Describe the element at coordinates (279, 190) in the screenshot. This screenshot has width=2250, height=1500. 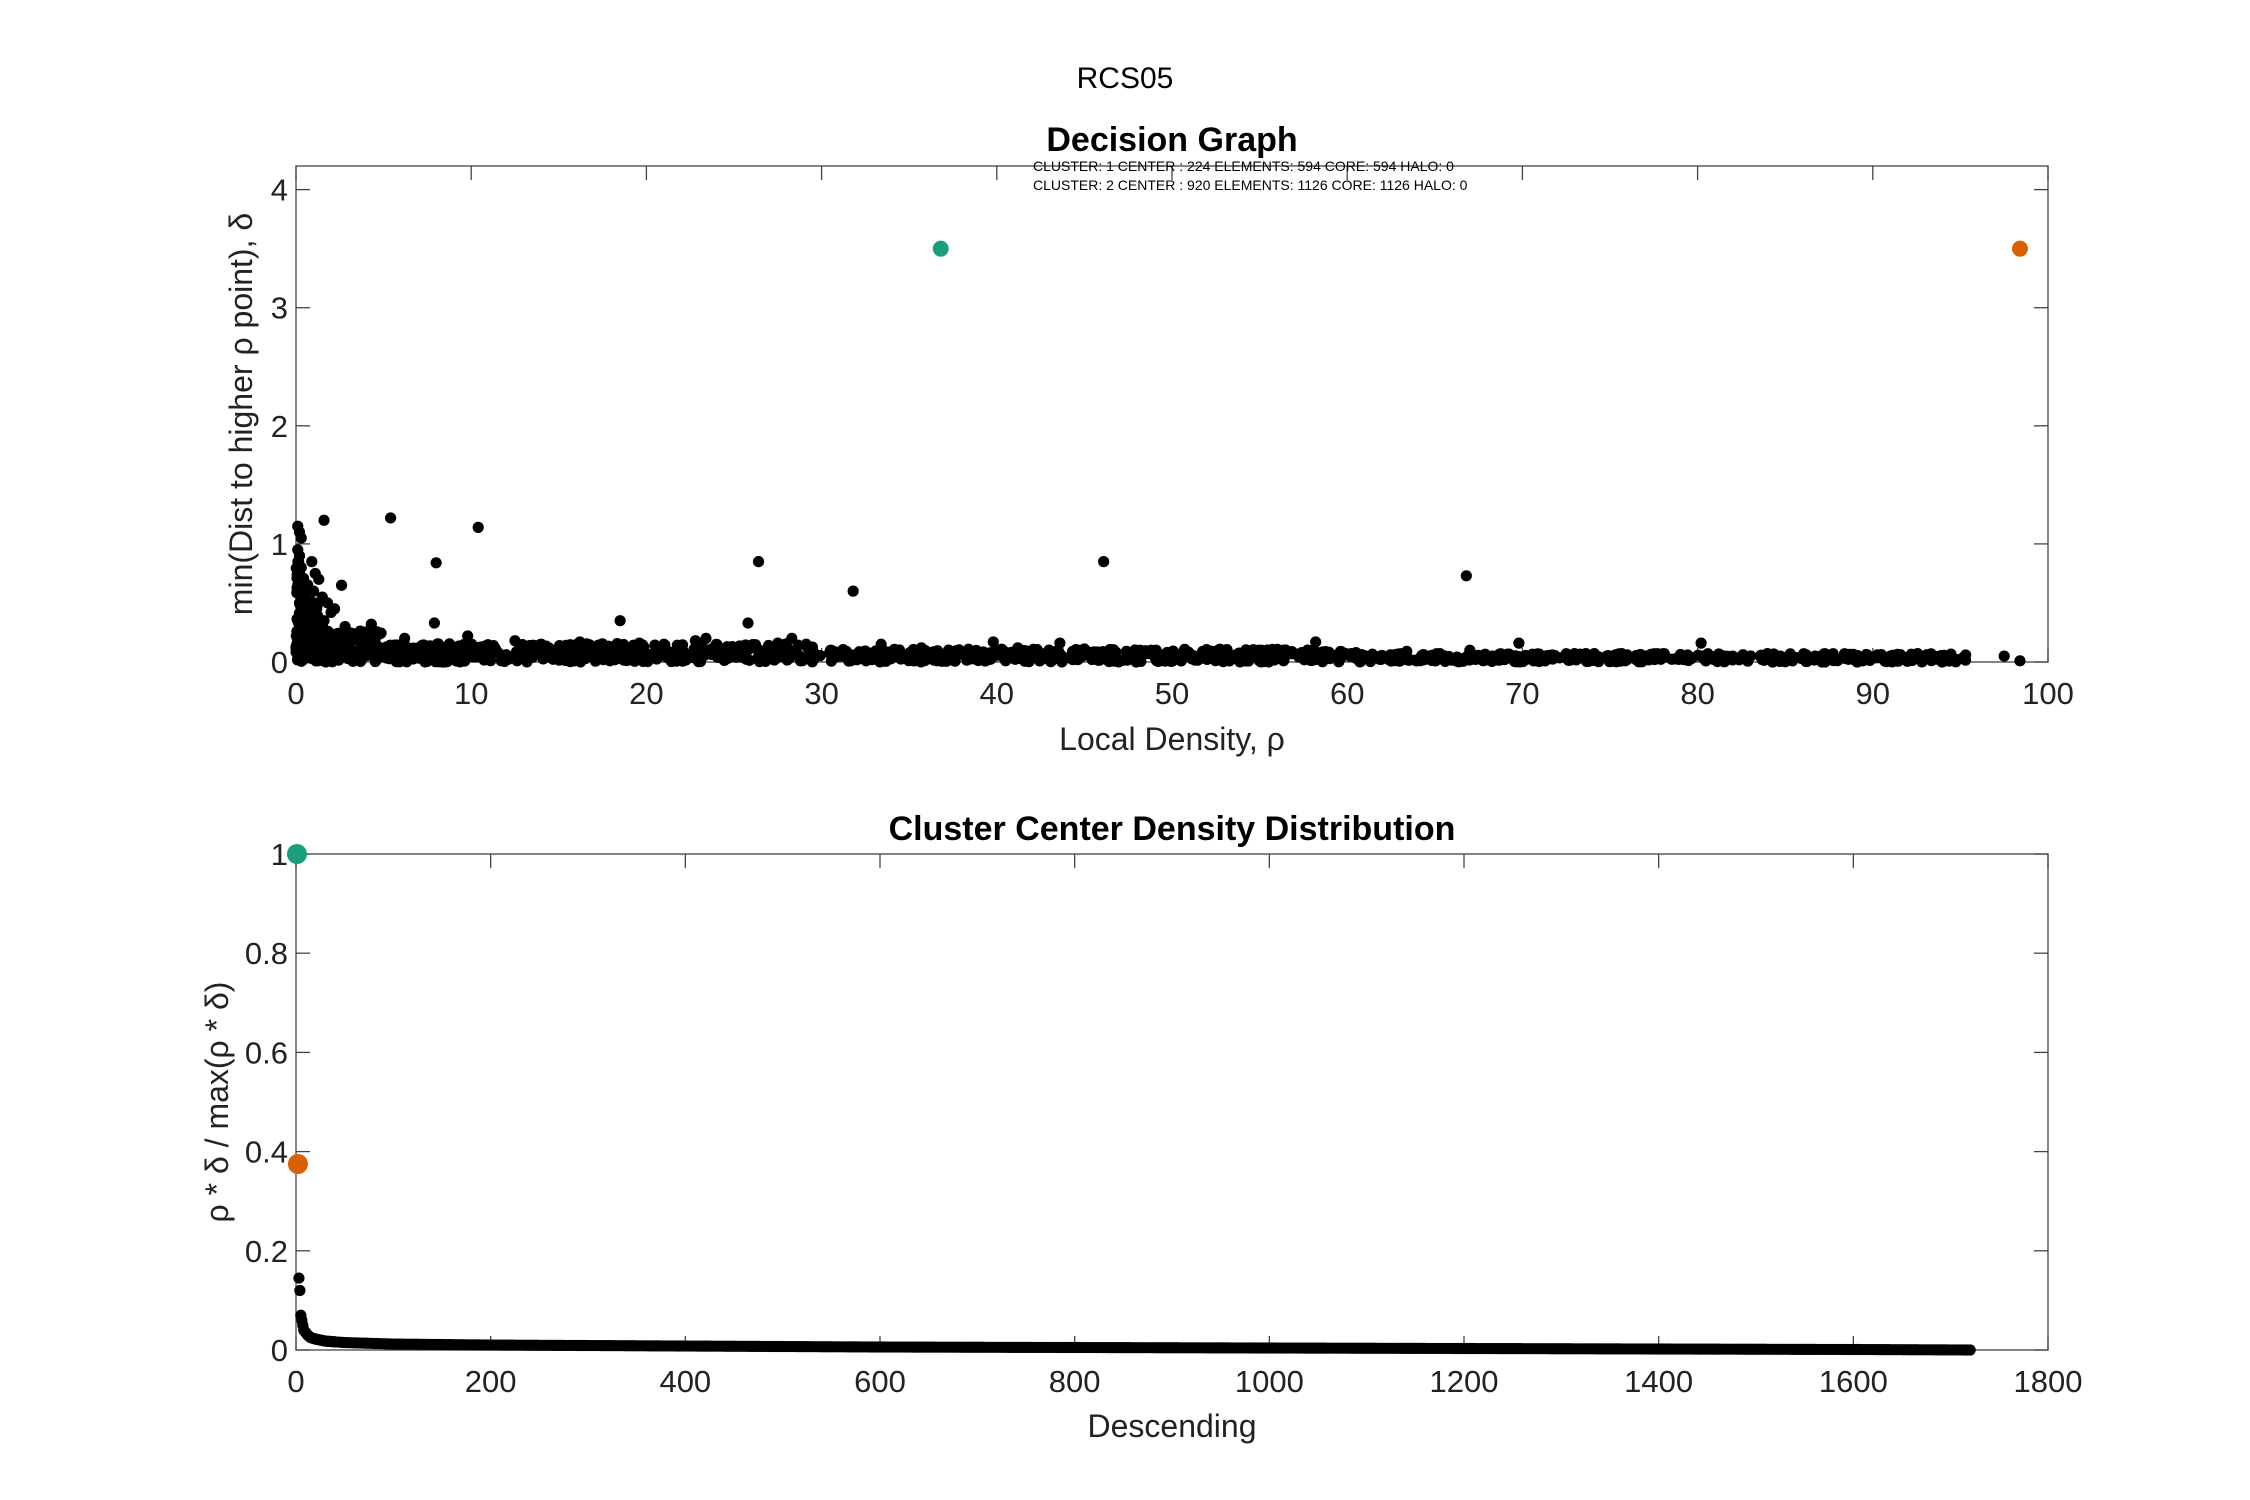
I see `y-tick-label: 4` at that location.